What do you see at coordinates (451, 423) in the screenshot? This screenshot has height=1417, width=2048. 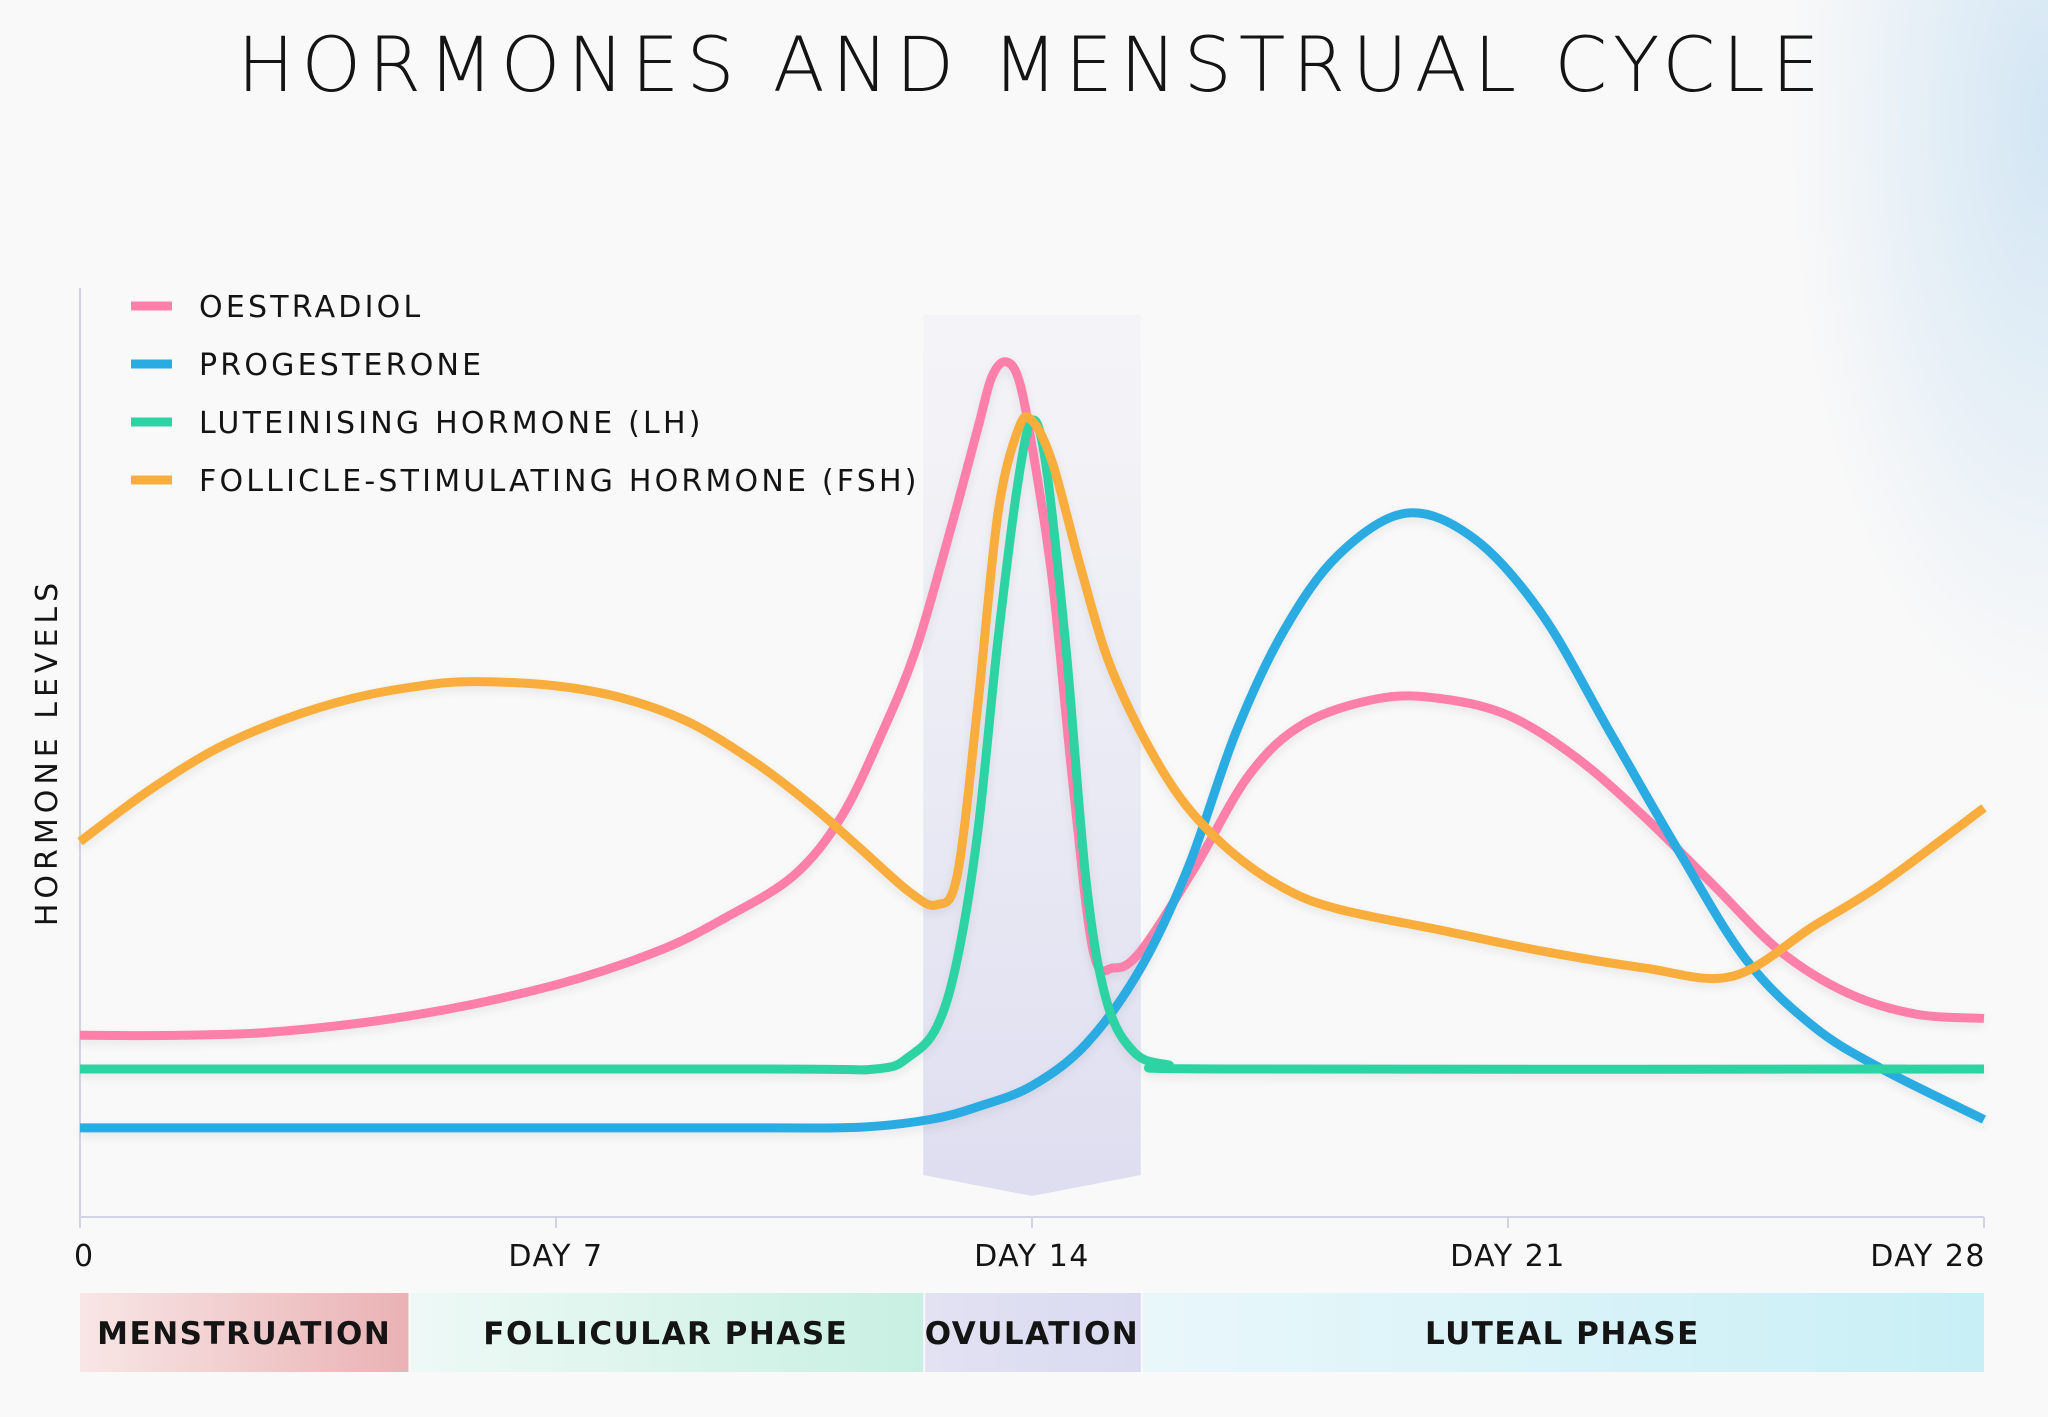 I see `legend-label: LUTEINISING HORMONE (LH)` at bounding box center [451, 423].